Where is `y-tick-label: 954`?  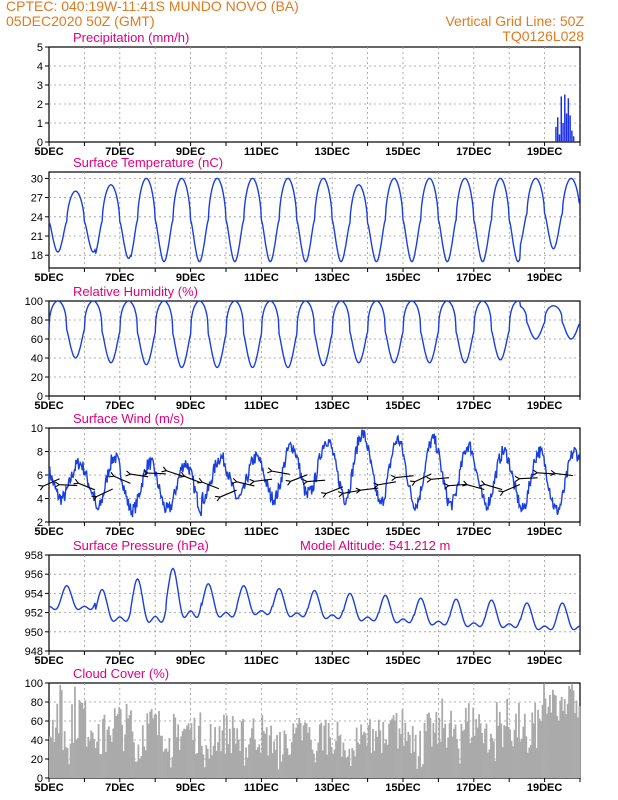
y-tick-label: 954 is located at coordinates (34, 594).